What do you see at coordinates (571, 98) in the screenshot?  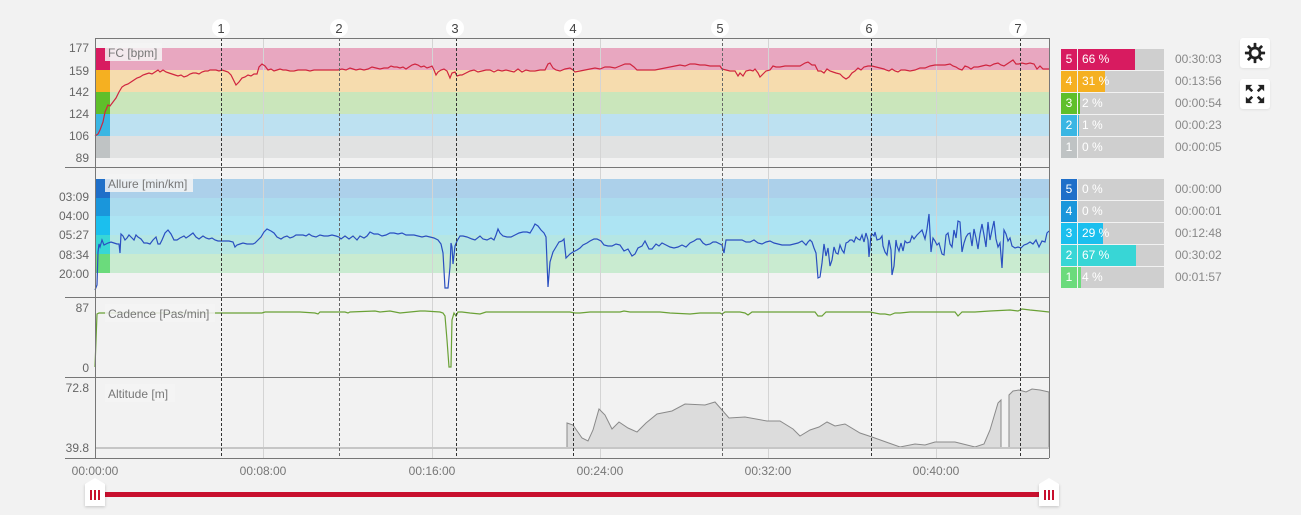 I see `hr-series` at bounding box center [571, 98].